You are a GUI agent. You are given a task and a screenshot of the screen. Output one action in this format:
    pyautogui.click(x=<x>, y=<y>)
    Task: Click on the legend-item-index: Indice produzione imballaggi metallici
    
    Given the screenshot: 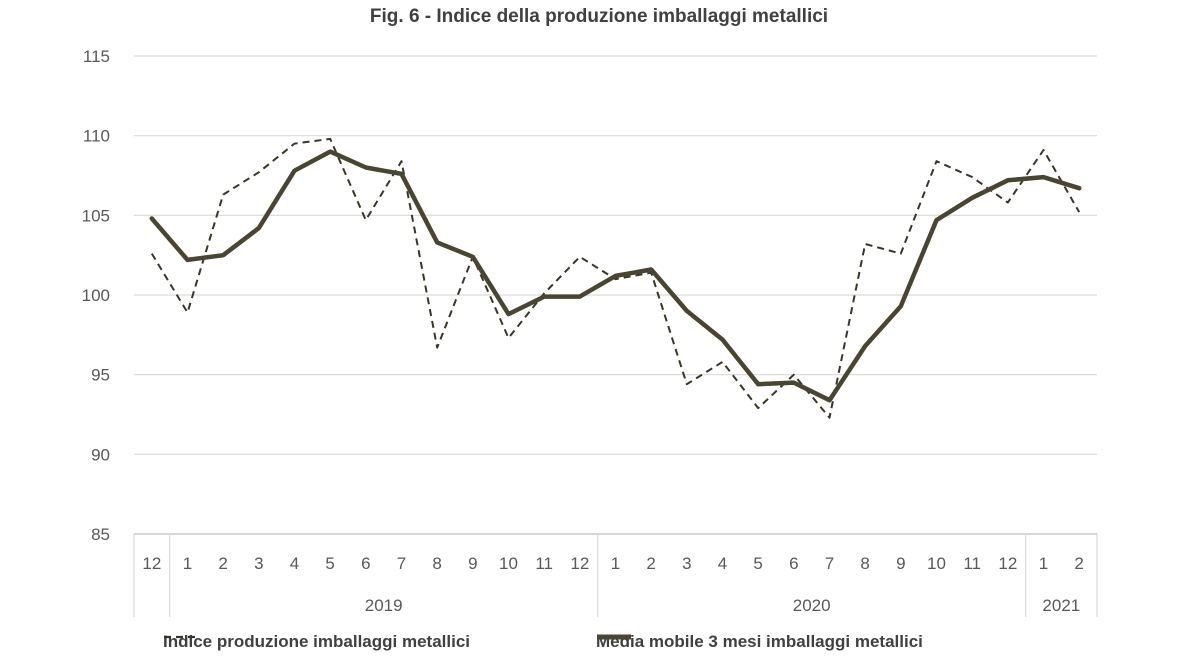 What is the action you would take?
    pyautogui.click(x=316, y=642)
    